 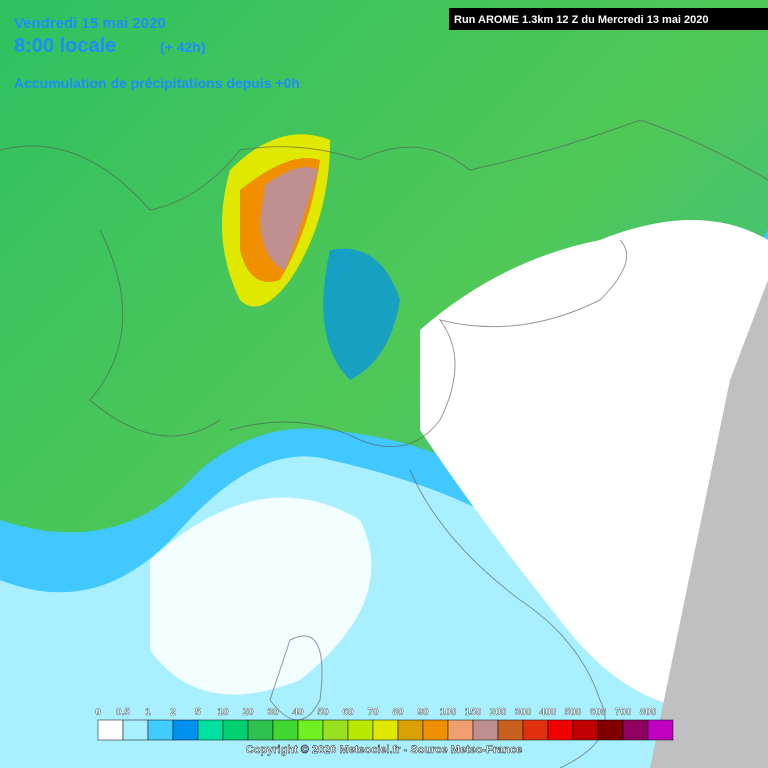 What do you see at coordinates (183, 47) in the screenshot?
I see `lead-time: (+ 42h)` at bounding box center [183, 47].